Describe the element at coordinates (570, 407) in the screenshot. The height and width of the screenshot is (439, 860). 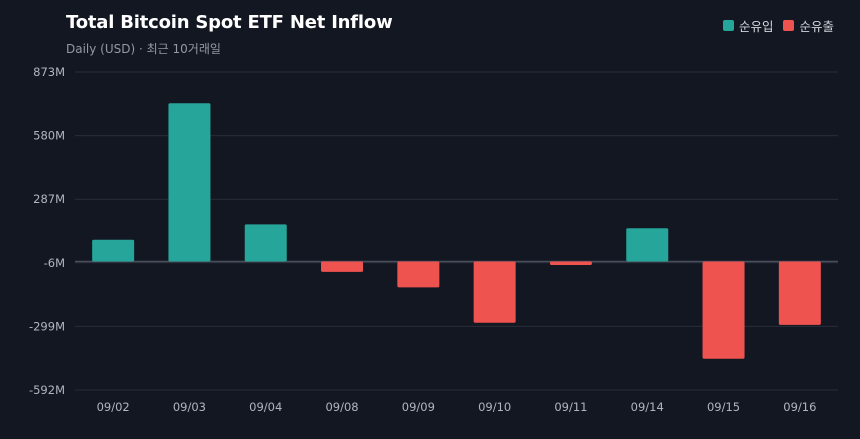
I see `x-tick-label: 09/11` at that location.